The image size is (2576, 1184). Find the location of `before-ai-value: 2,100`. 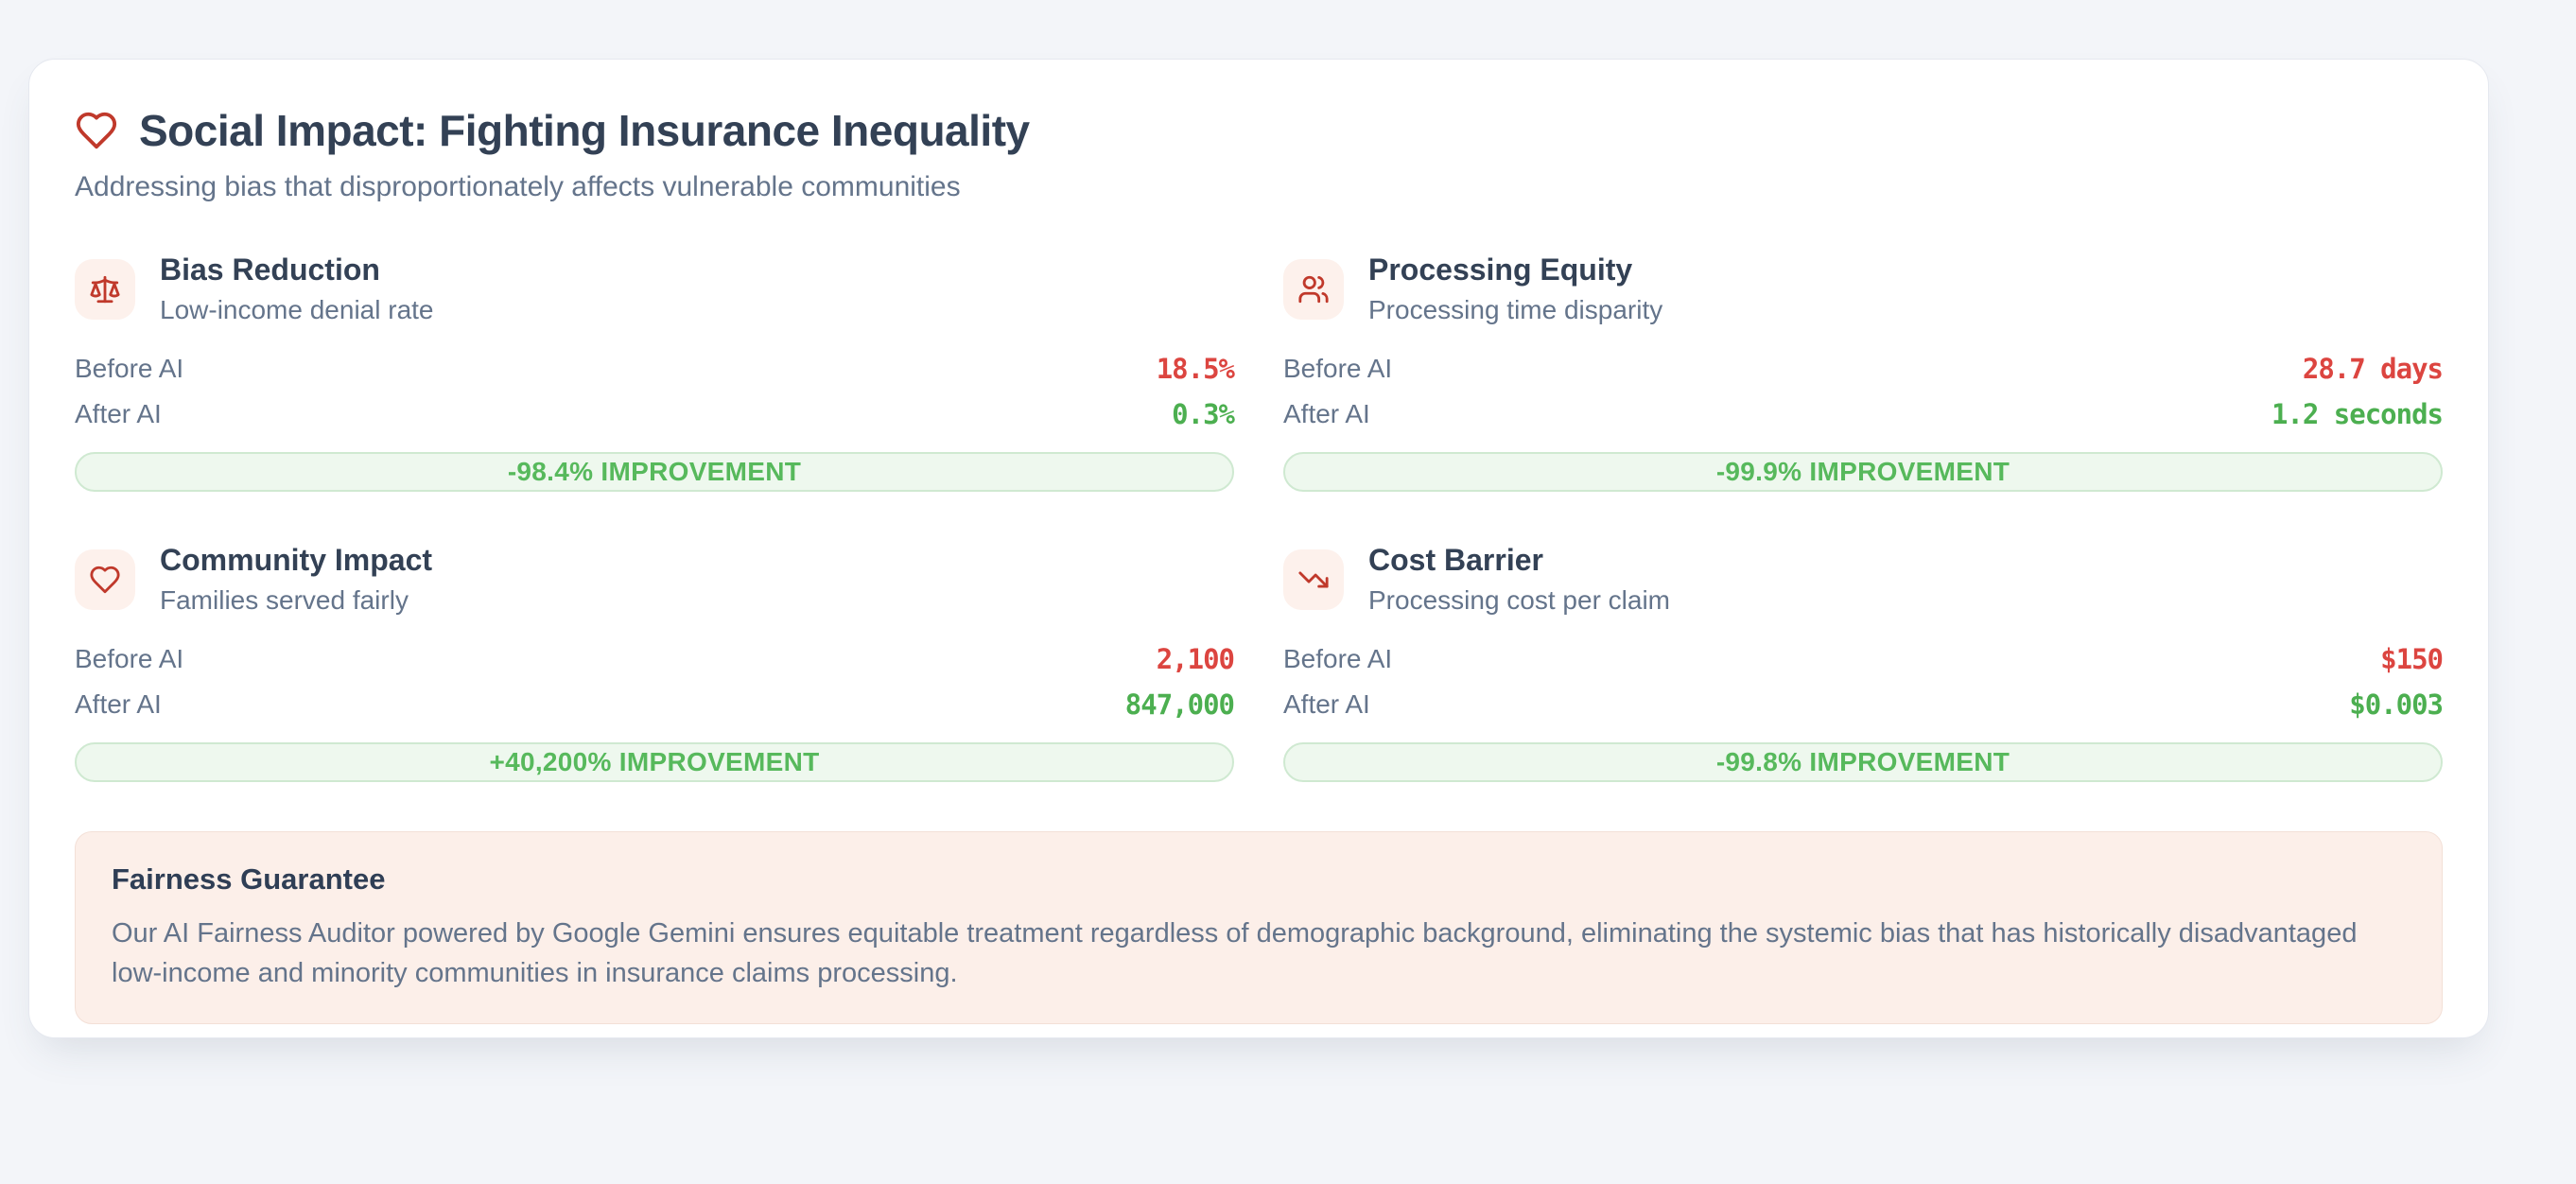

before-ai-value: 2,100 is located at coordinates (1195, 659).